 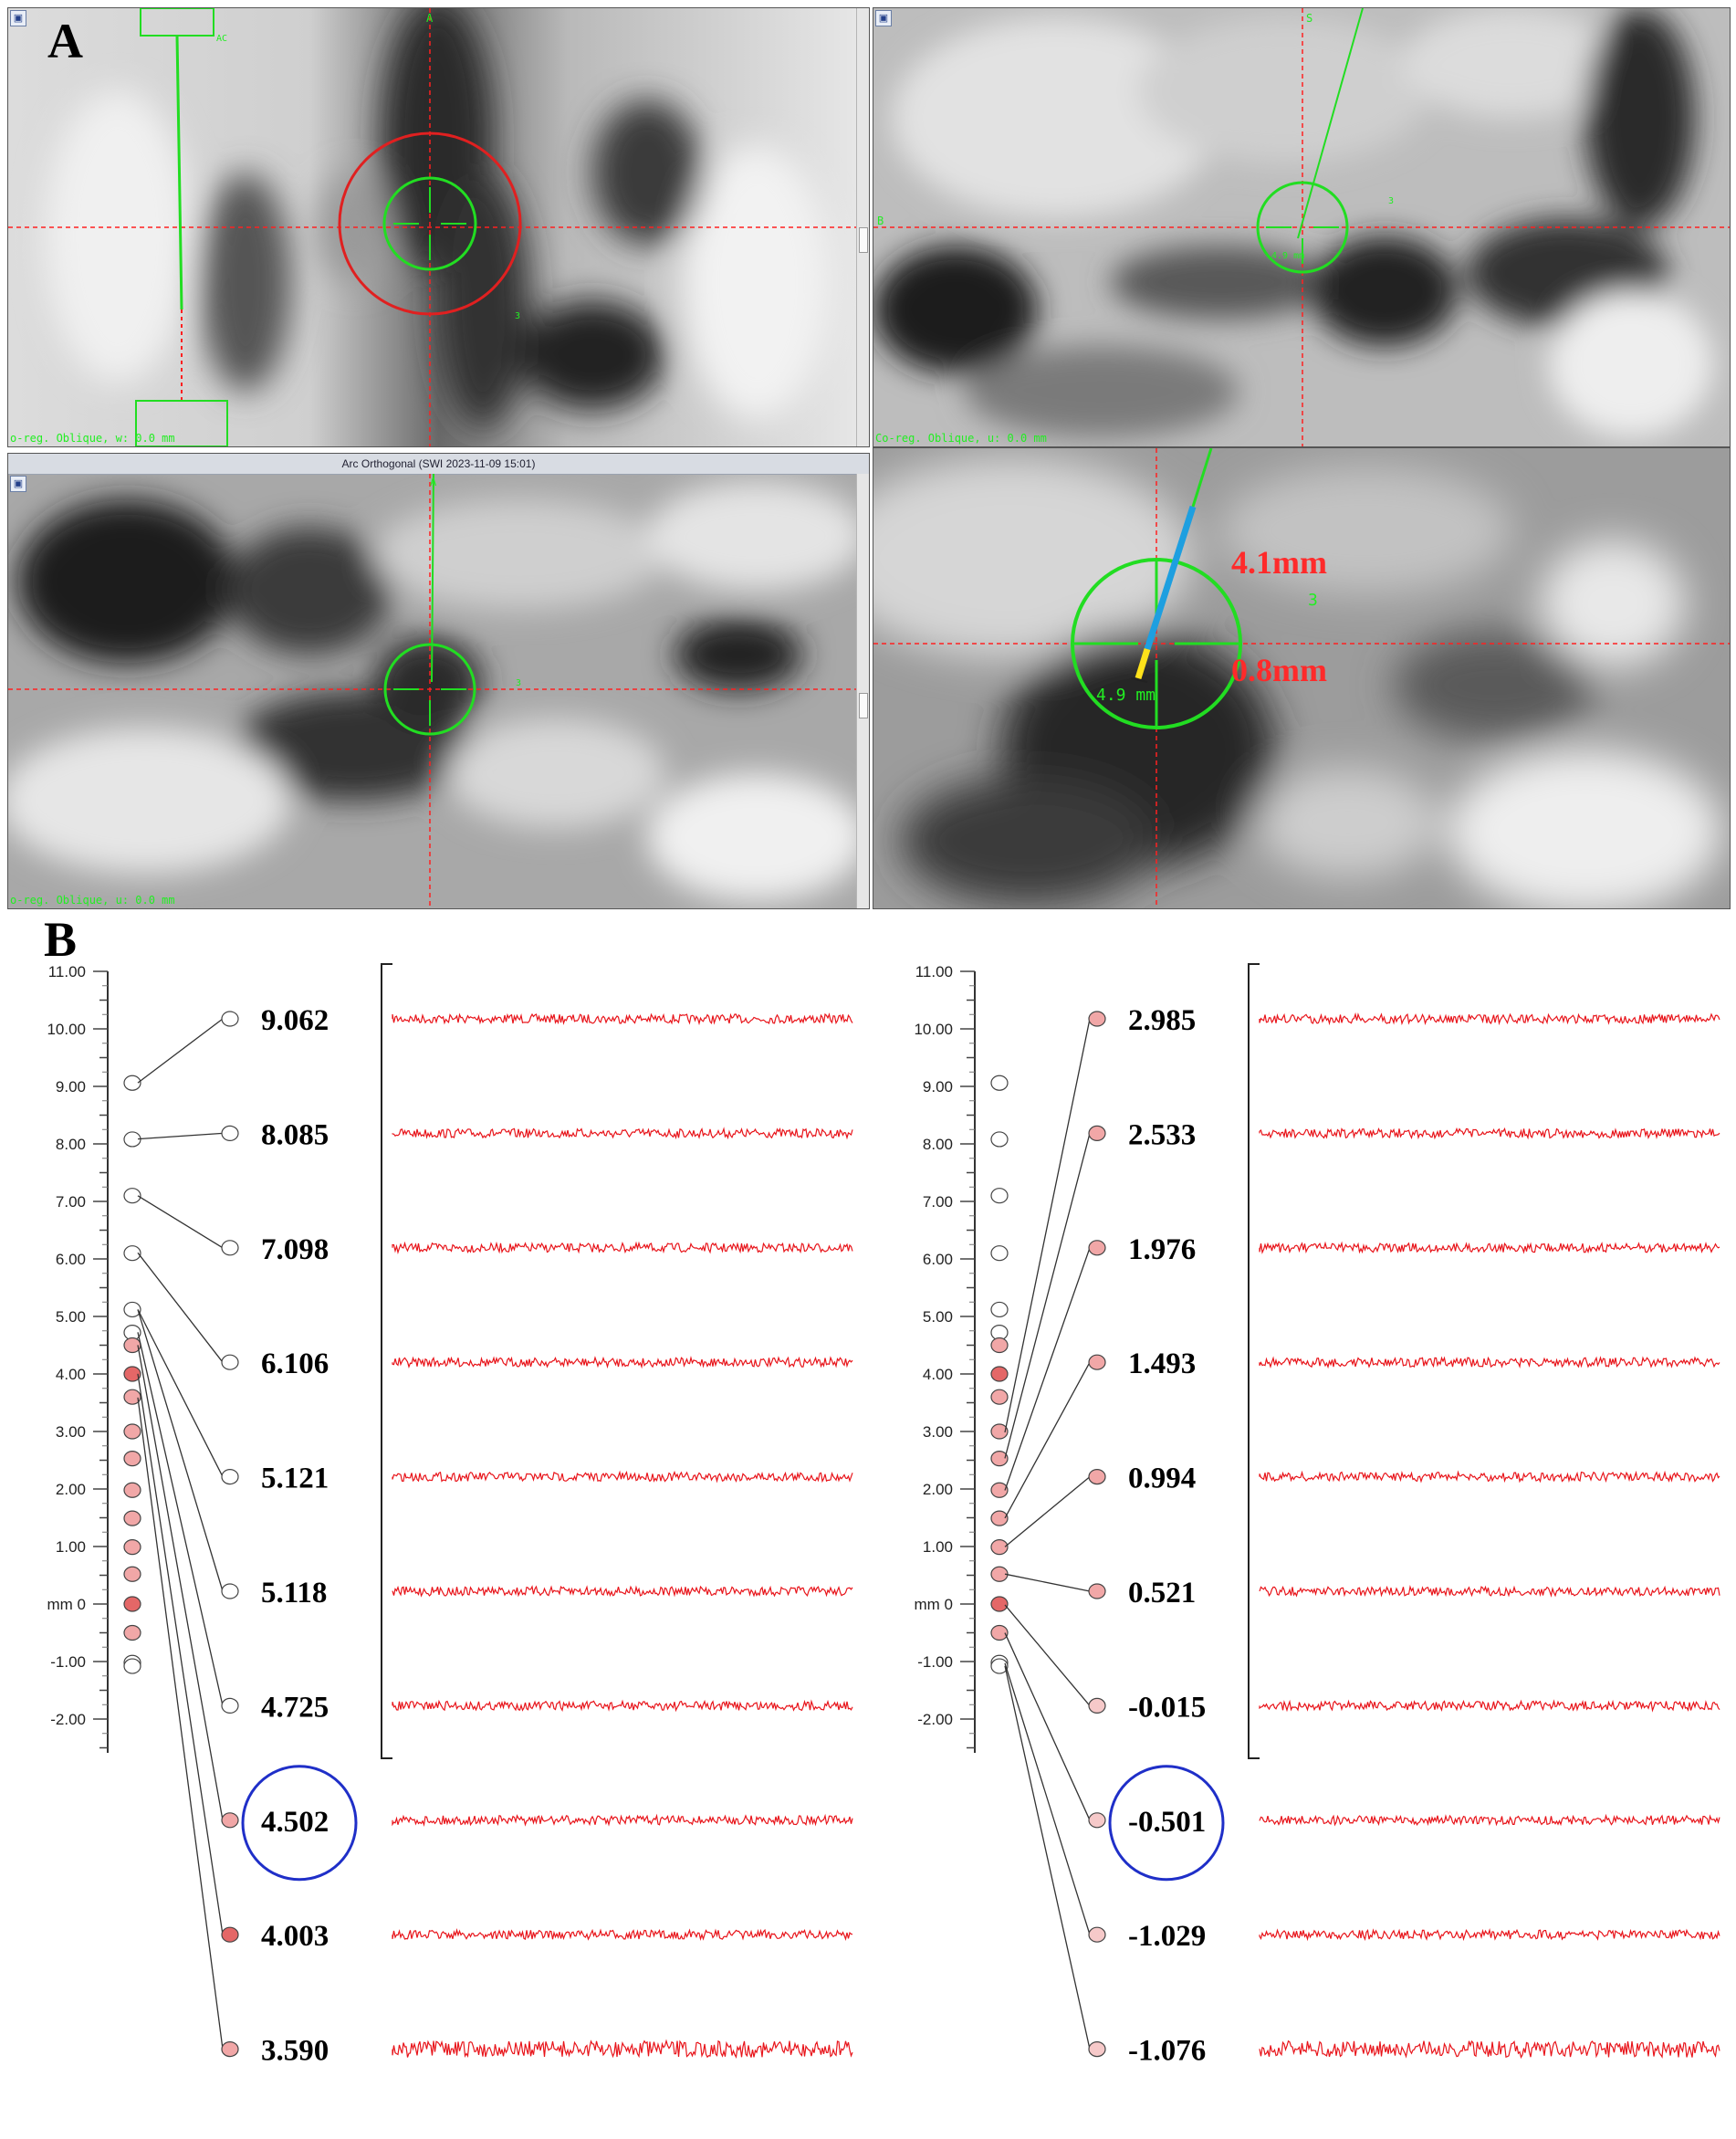 What do you see at coordinates (67, 1605) in the screenshot?
I see `axis-tick-label: mm 0` at bounding box center [67, 1605].